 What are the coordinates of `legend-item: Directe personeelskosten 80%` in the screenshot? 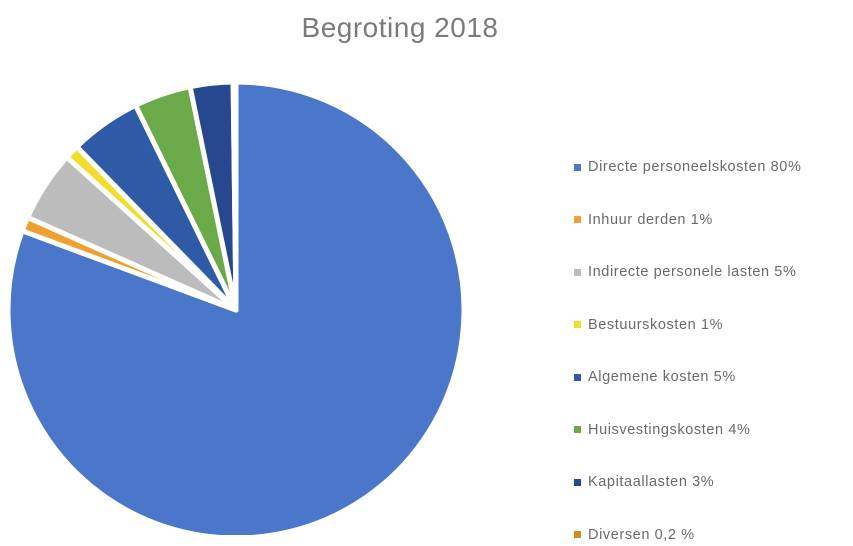 It's located at (687, 167).